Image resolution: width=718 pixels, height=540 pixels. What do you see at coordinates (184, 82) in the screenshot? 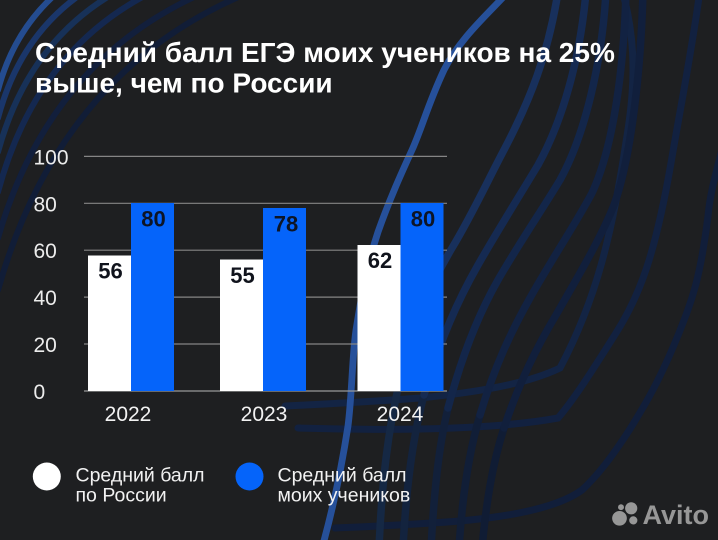
I see `svg-text: выше, чем по России` at bounding box center [184, 82].